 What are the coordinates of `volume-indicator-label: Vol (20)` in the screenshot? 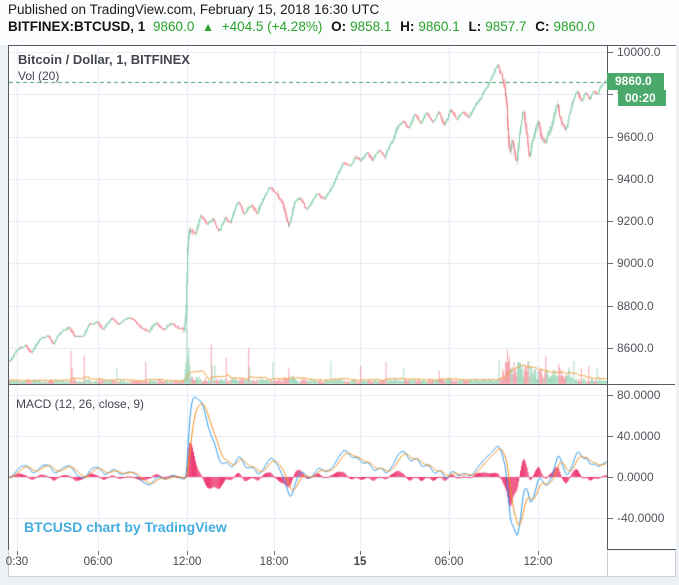 It's located at (39, 76).